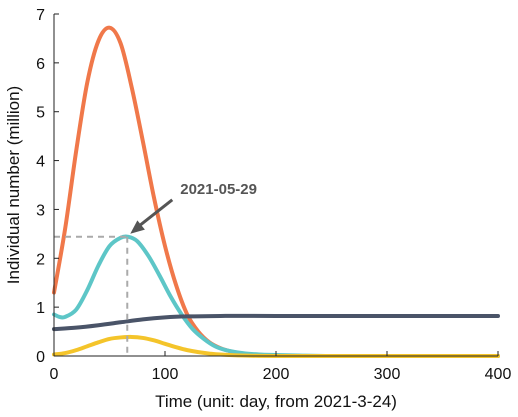 The image size is (518, 417). I want to click on x-tick-label: 200, so click(276, 374).